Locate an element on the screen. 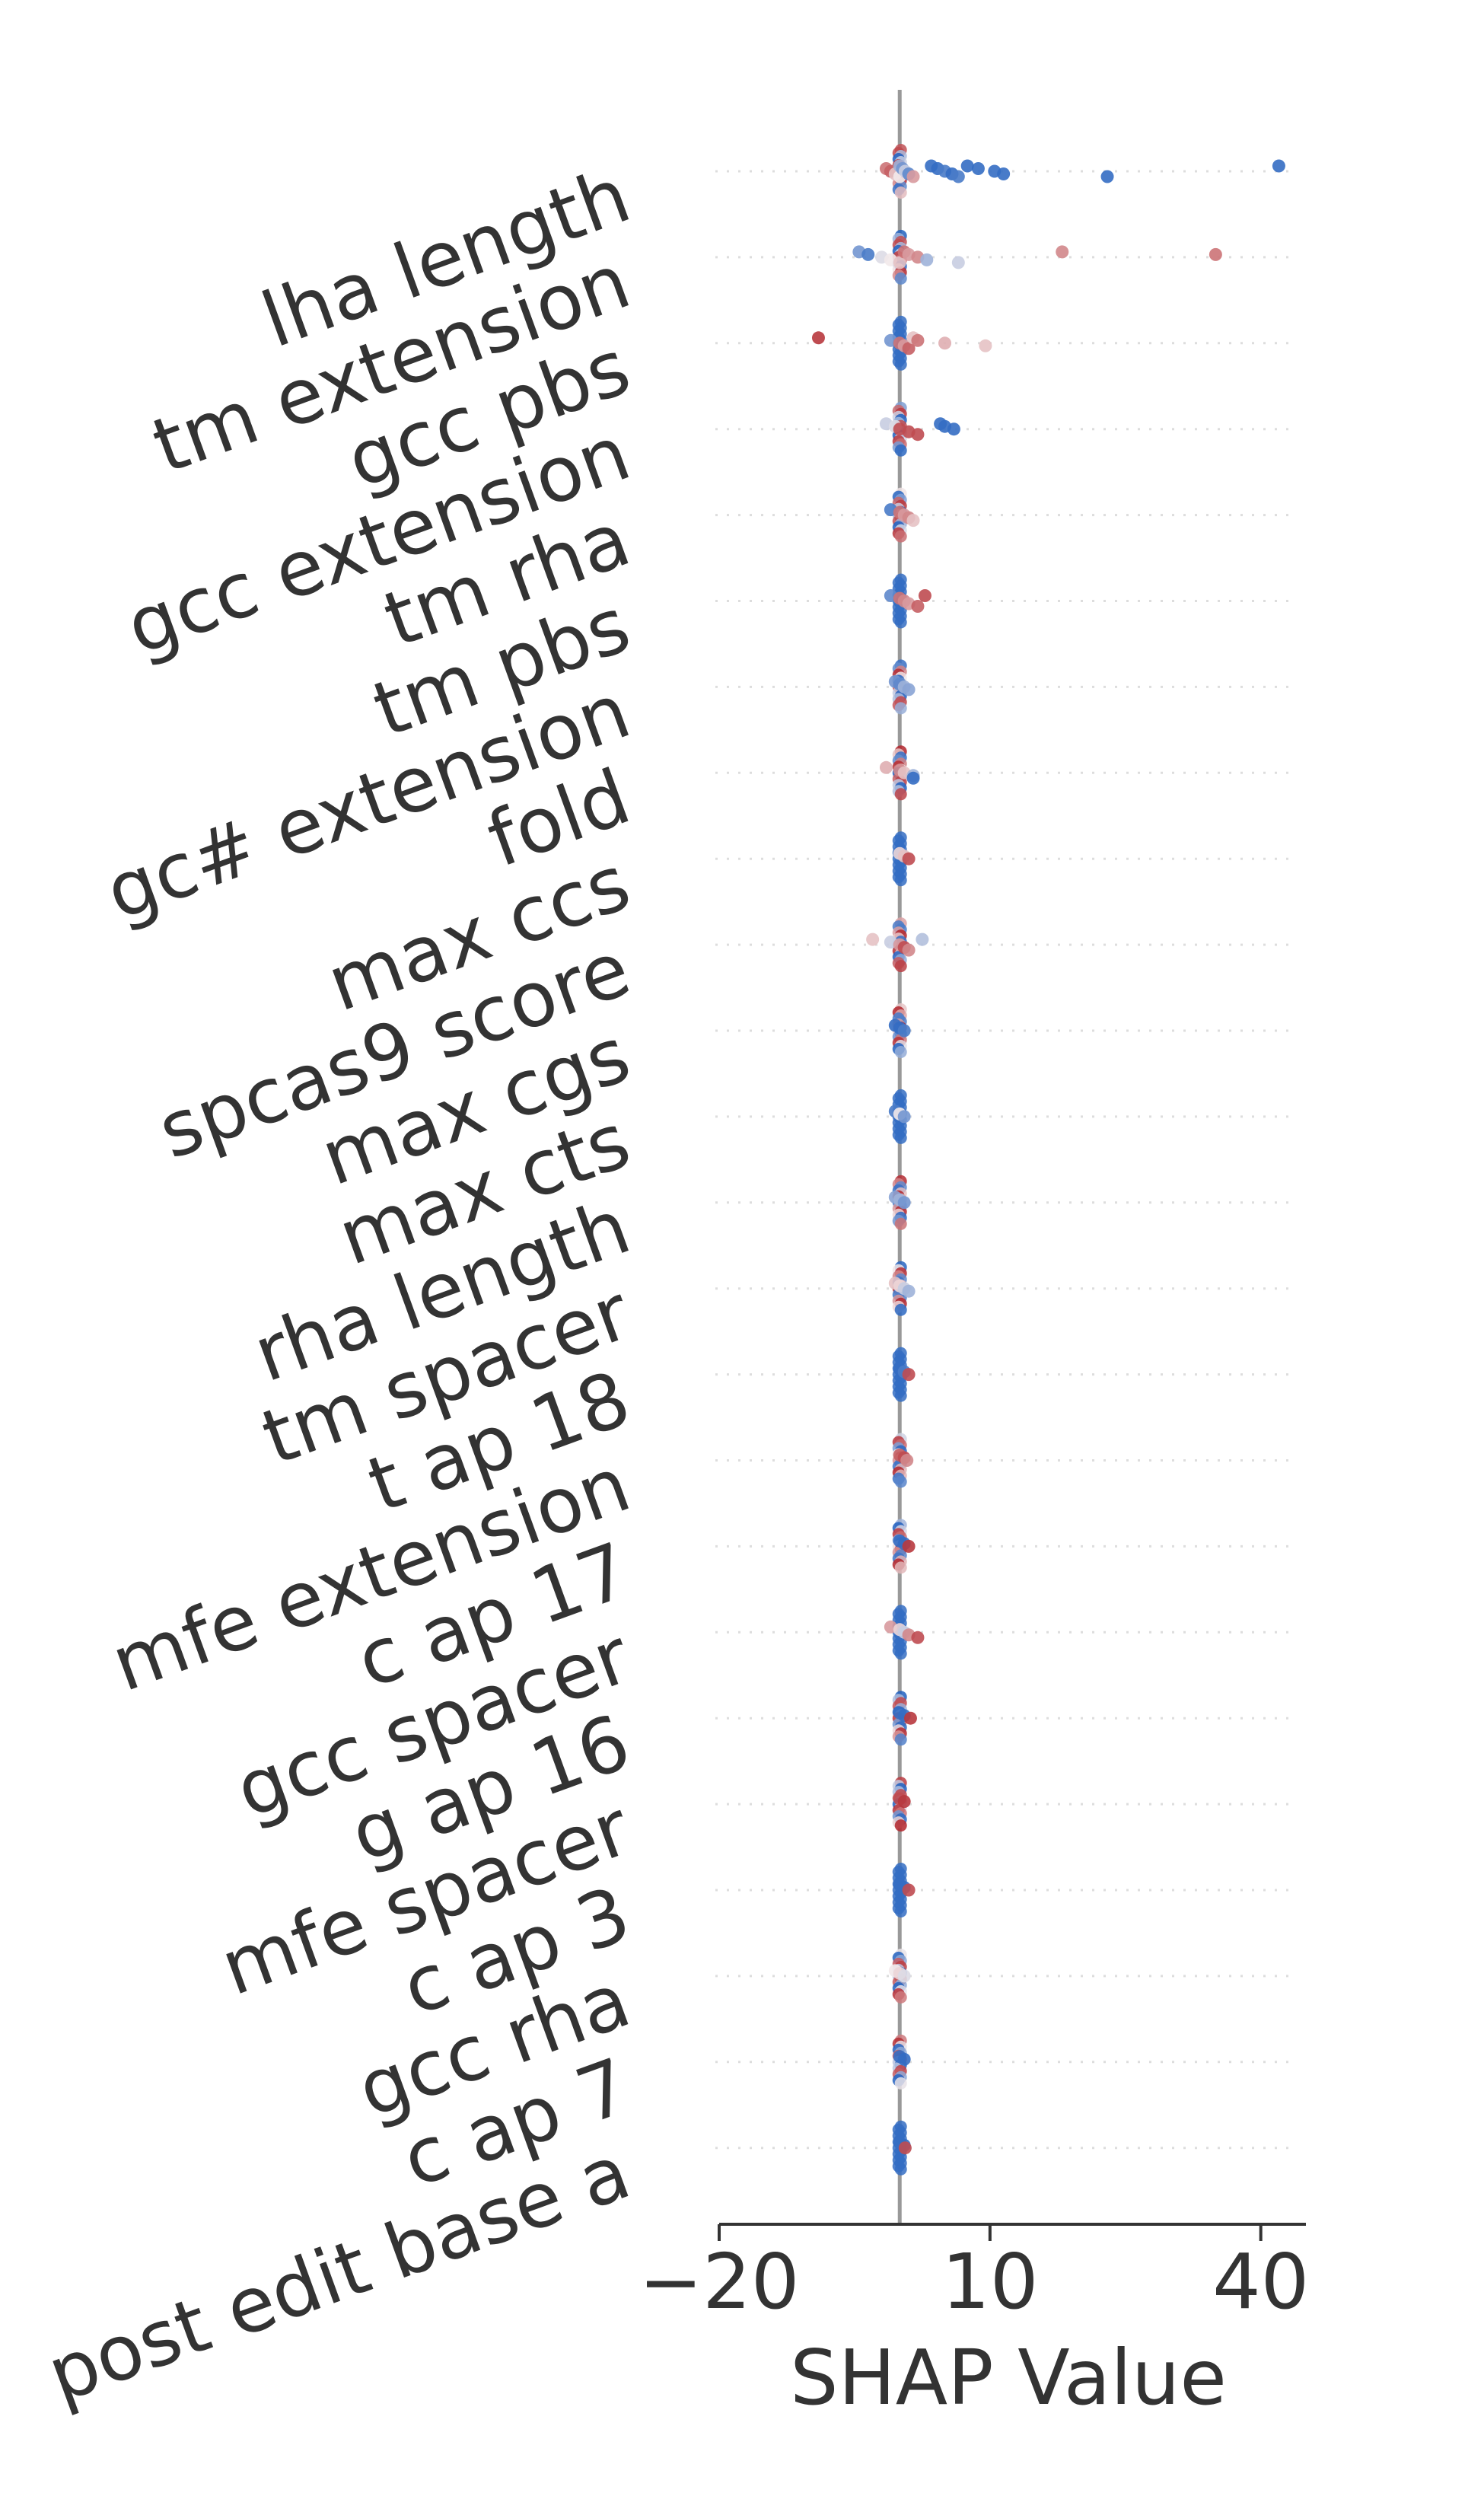 This screenshot has width=1484, height=2512. x-axis-title: SHAP Value is located at coordinates (1009, 2377).